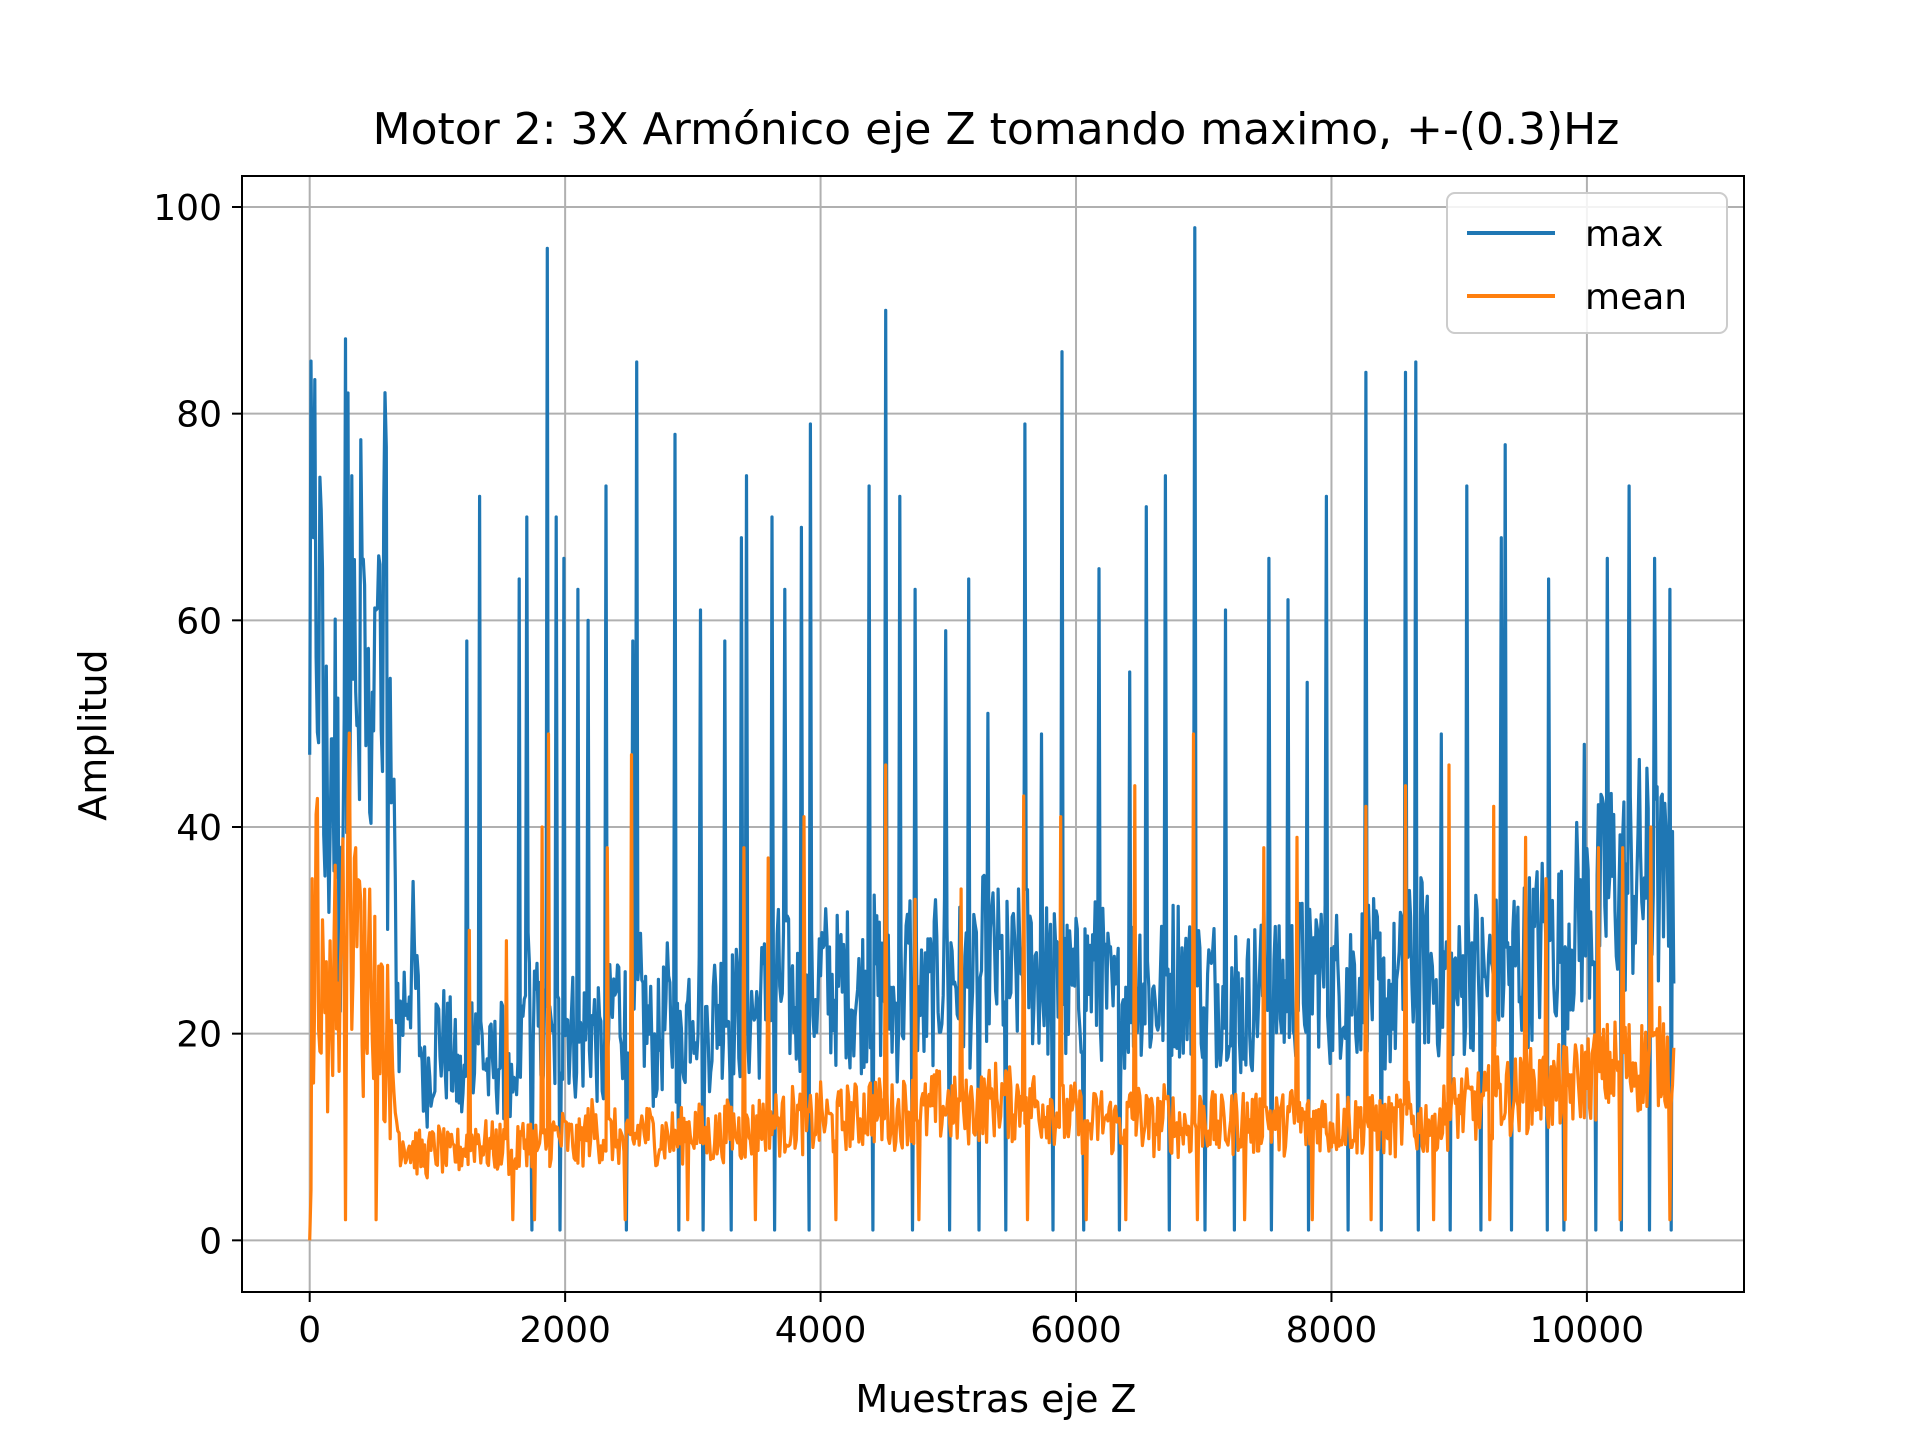 This screenshot has width=1920, height=1440. What do you see at coordinates (197, 725) in the screenshot?
I see `y-axis-ticks: 0 20 40 60 80 100` at bounding box center [197, 725].